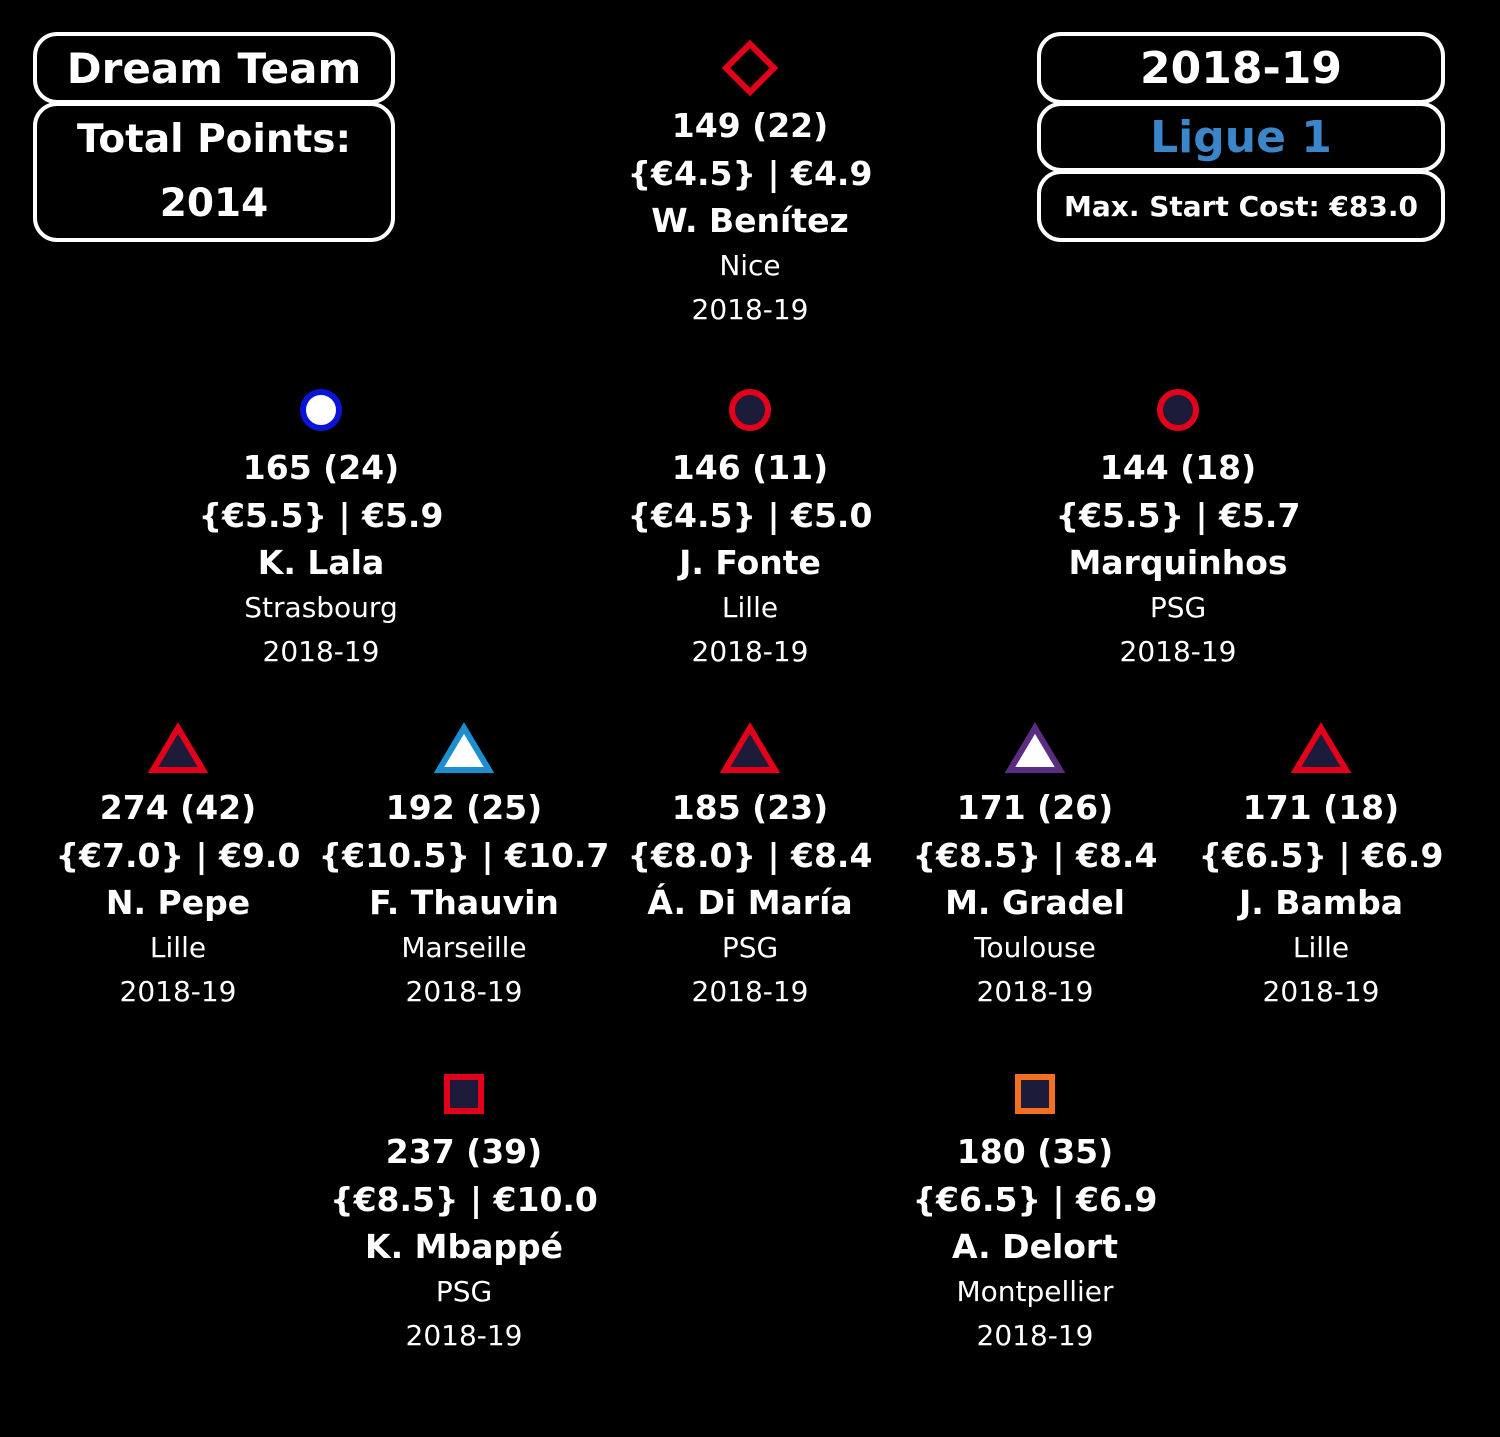  I want to click on player-price: {€8.5} | €8.4, so click(1035, 855).